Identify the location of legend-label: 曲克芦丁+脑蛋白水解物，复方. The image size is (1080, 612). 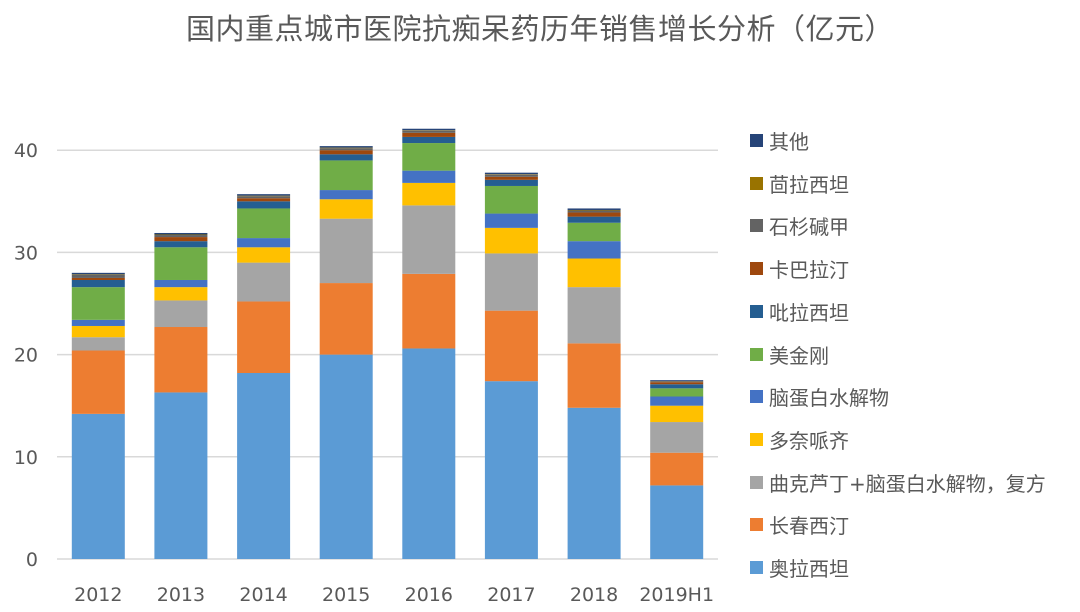
(907, 483).